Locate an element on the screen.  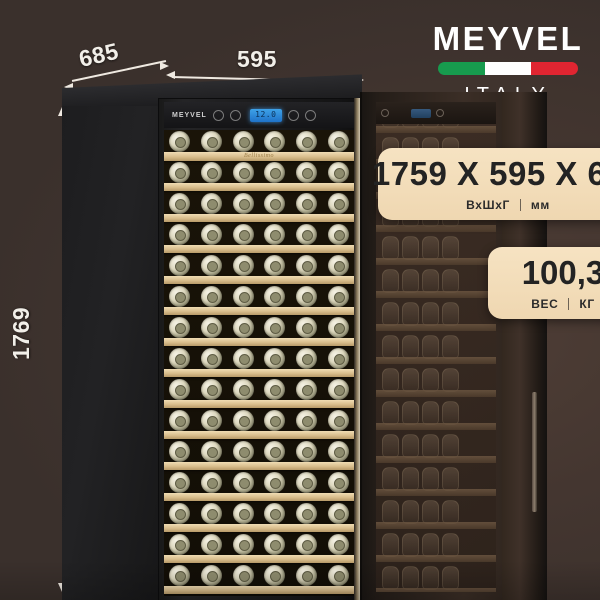
weight-caption-right: КГ is located at coordinates (587, 303).